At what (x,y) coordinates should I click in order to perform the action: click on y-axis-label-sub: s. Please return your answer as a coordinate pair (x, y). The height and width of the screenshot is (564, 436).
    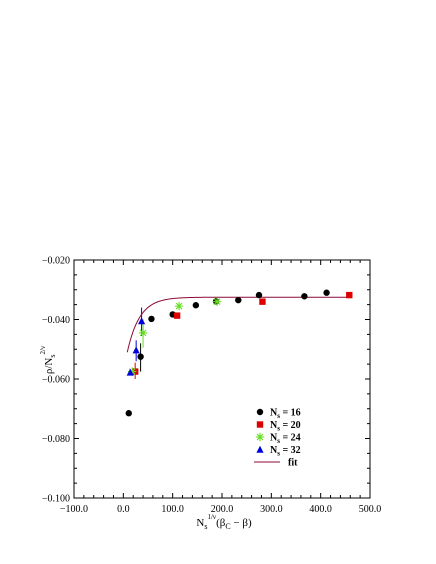
    Looking at the image, I should click on (52, 356).